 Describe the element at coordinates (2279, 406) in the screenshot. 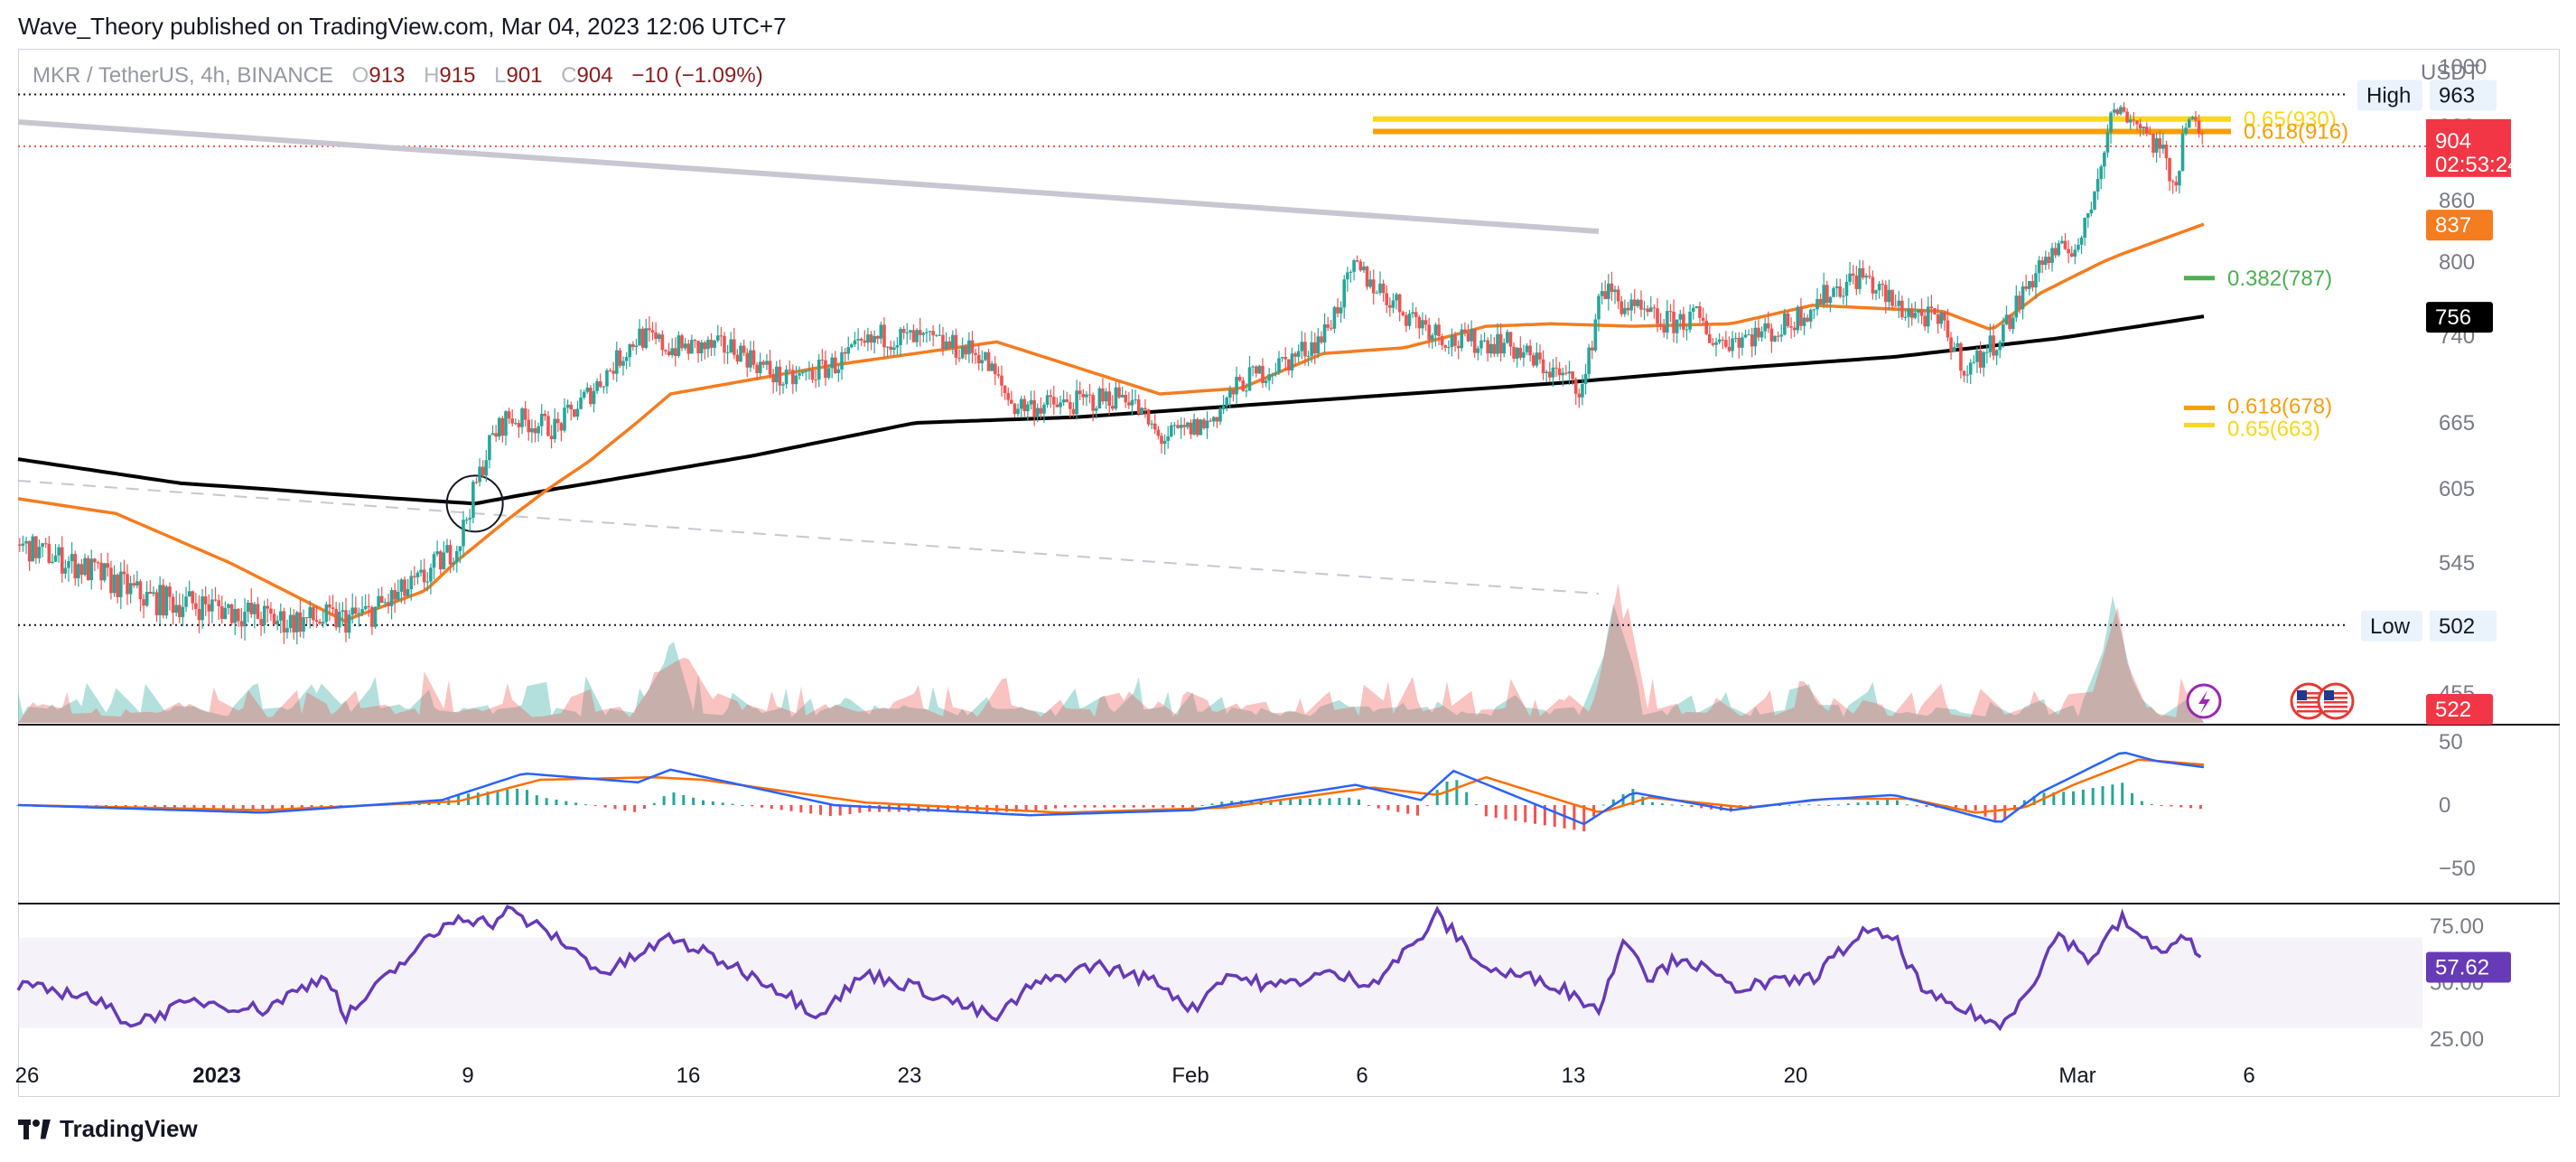

I see `fib-label: 0.618(678)` at that location.